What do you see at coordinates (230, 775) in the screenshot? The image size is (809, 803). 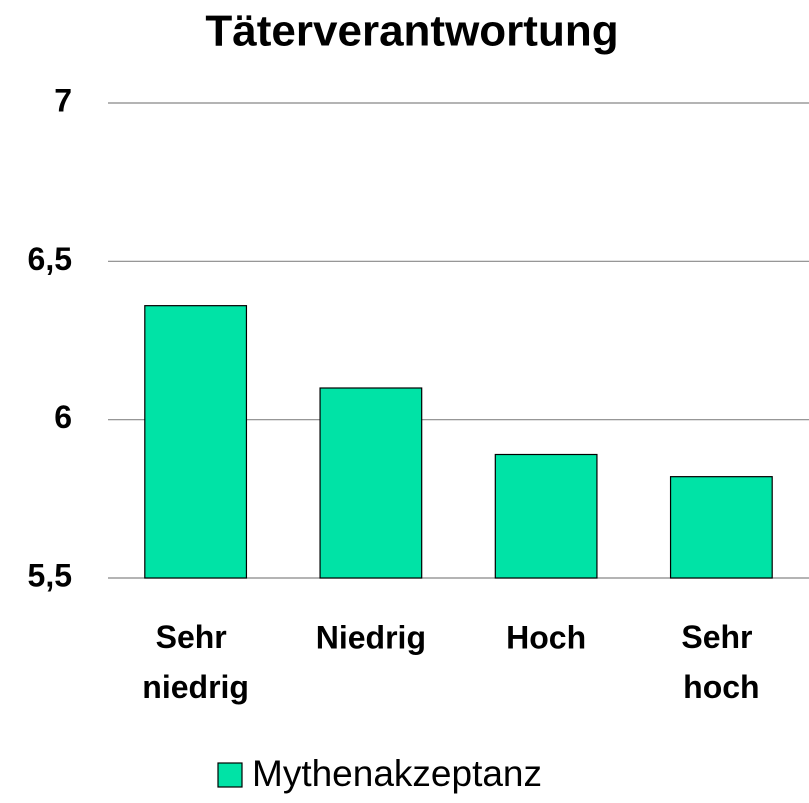 I see `legend-swatch` at bounding box center [230, 775].